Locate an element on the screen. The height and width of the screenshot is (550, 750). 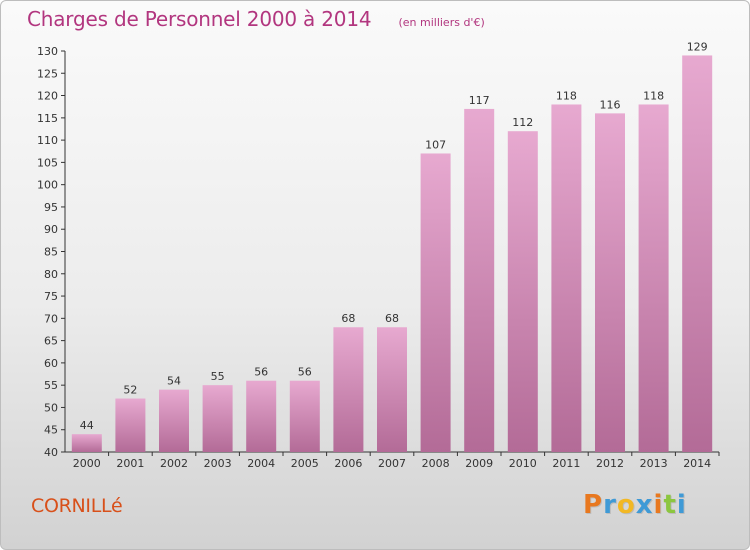
y-tick-label: 100 is located at coordinates (47, 185).